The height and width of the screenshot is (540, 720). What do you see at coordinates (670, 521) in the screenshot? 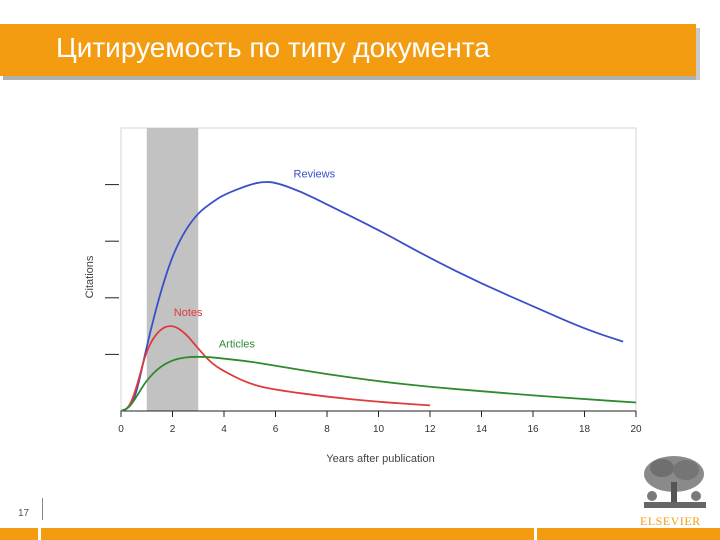
I see `elsevier-wordmark: ELSEVIER` at bounding box center [670, 521].